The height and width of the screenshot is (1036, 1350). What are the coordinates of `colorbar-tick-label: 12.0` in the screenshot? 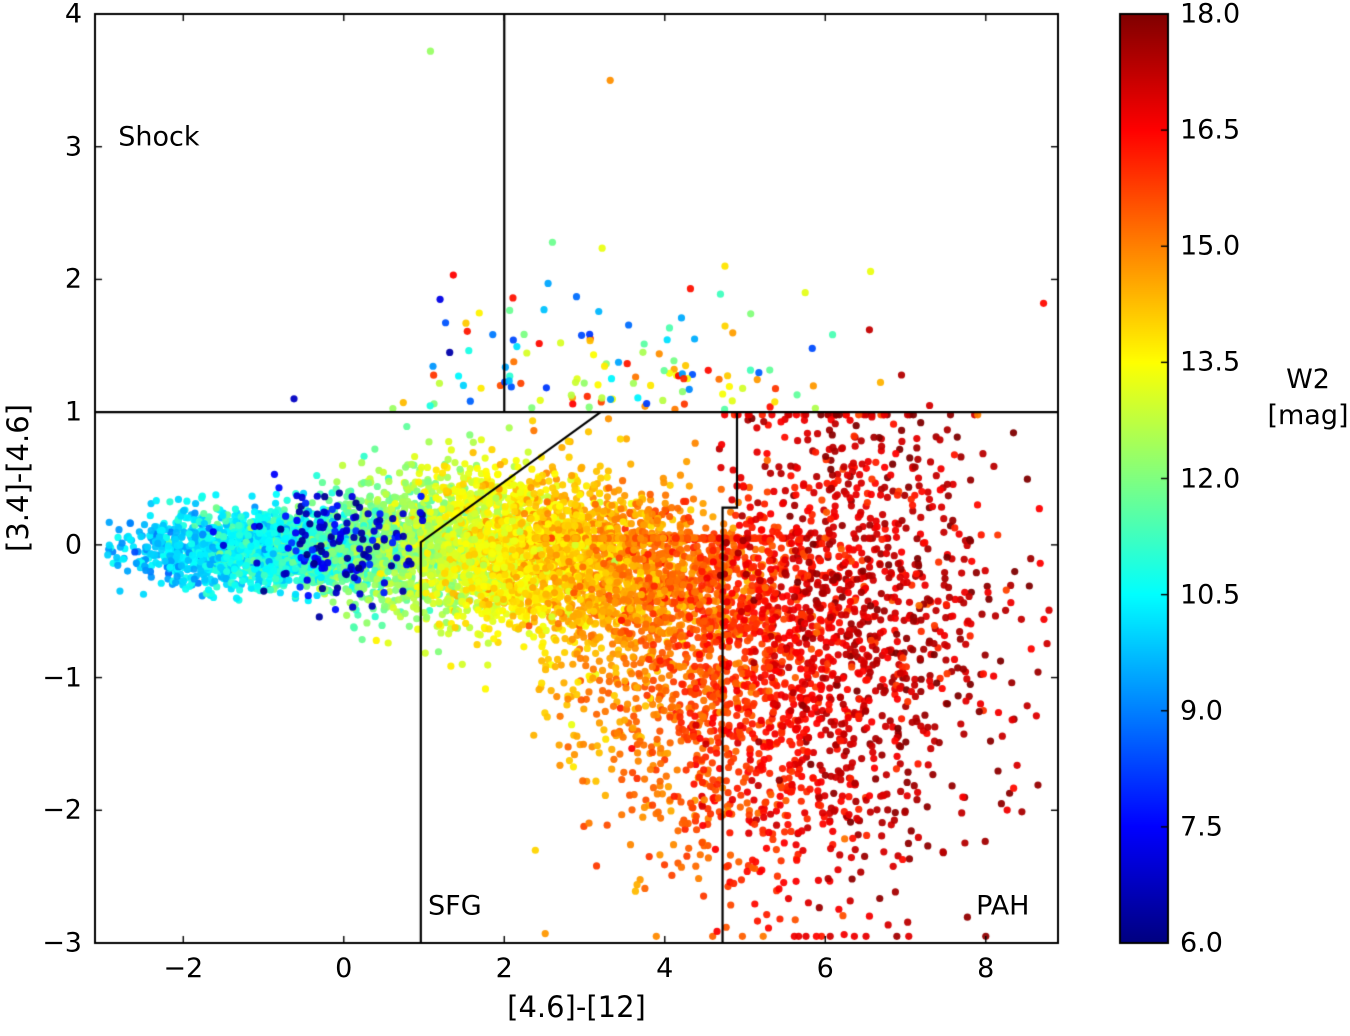 It's located at (1210, 478).